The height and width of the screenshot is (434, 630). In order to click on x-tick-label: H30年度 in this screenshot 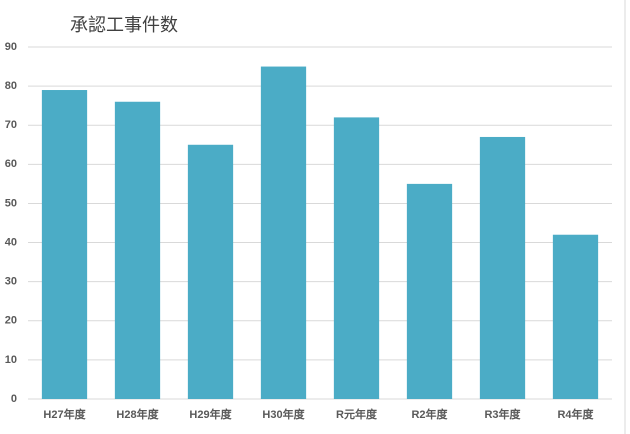, I will do `click(283, 414)`.